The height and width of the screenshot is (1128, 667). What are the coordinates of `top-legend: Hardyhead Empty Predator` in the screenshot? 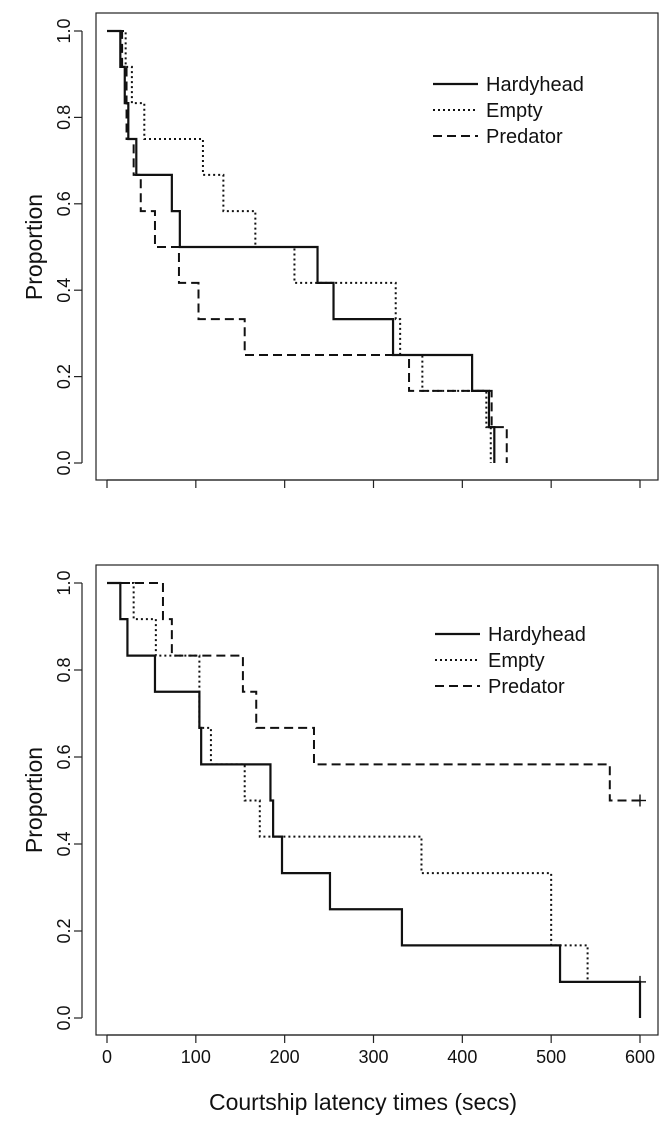 It's located at (508, 111).